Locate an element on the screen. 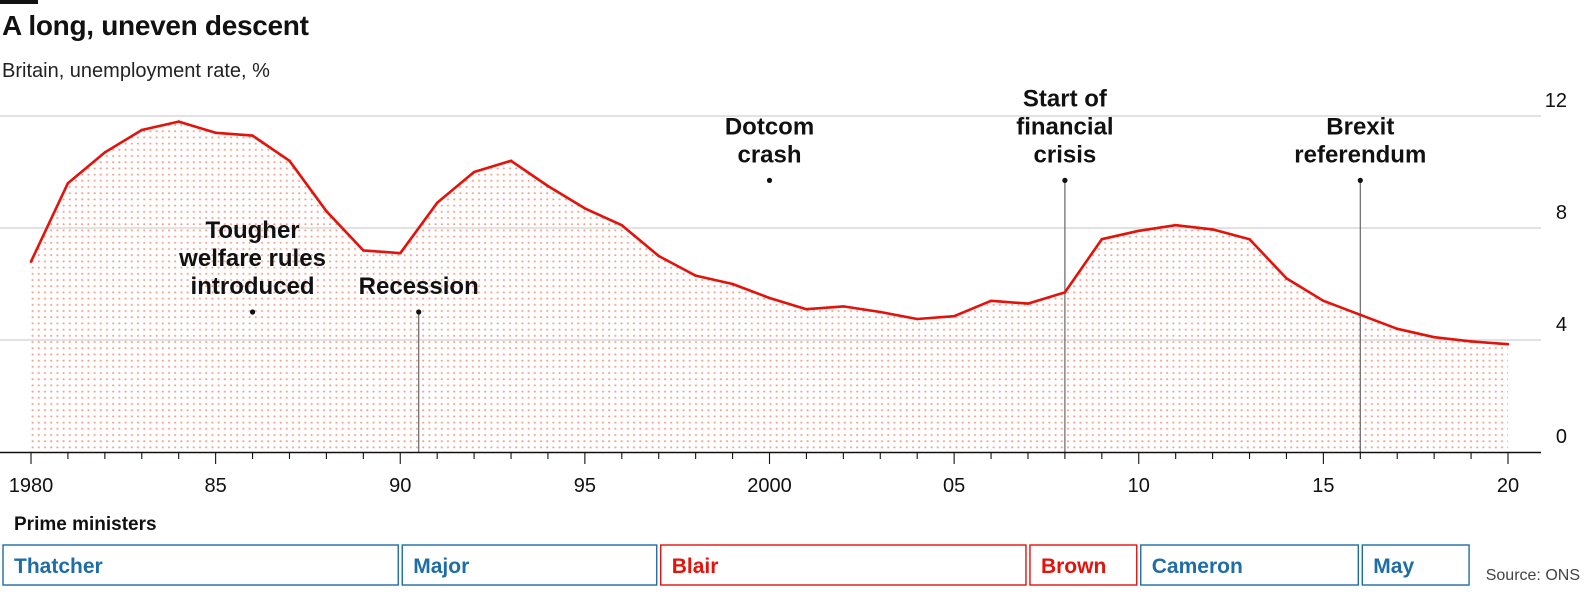 The width and height of the screenshot is (1586, 599). data-point-1992 is located at coordinates (474, 172).